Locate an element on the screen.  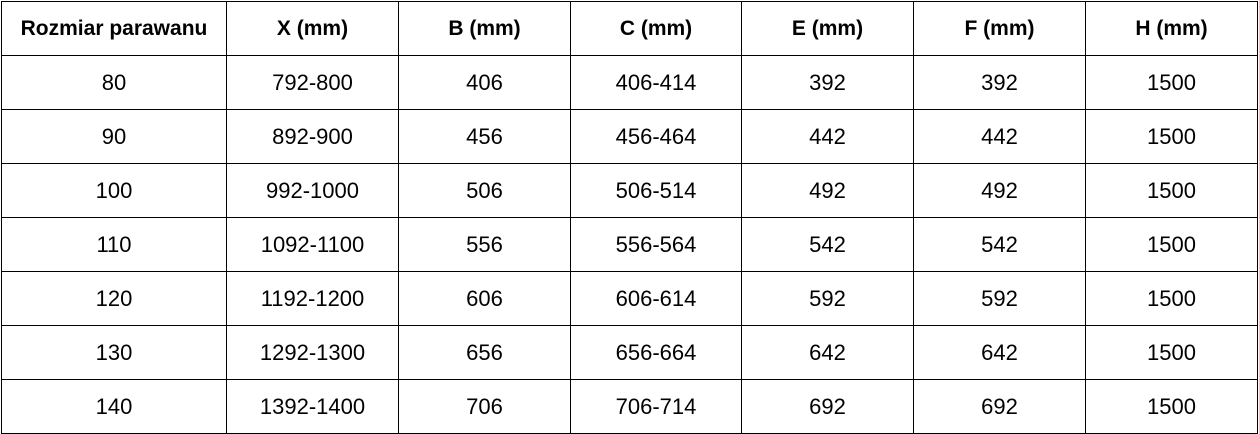
table-row: 140 1392-1400 706 706-714 692 692 1500 is located at coordinates (629, 406).